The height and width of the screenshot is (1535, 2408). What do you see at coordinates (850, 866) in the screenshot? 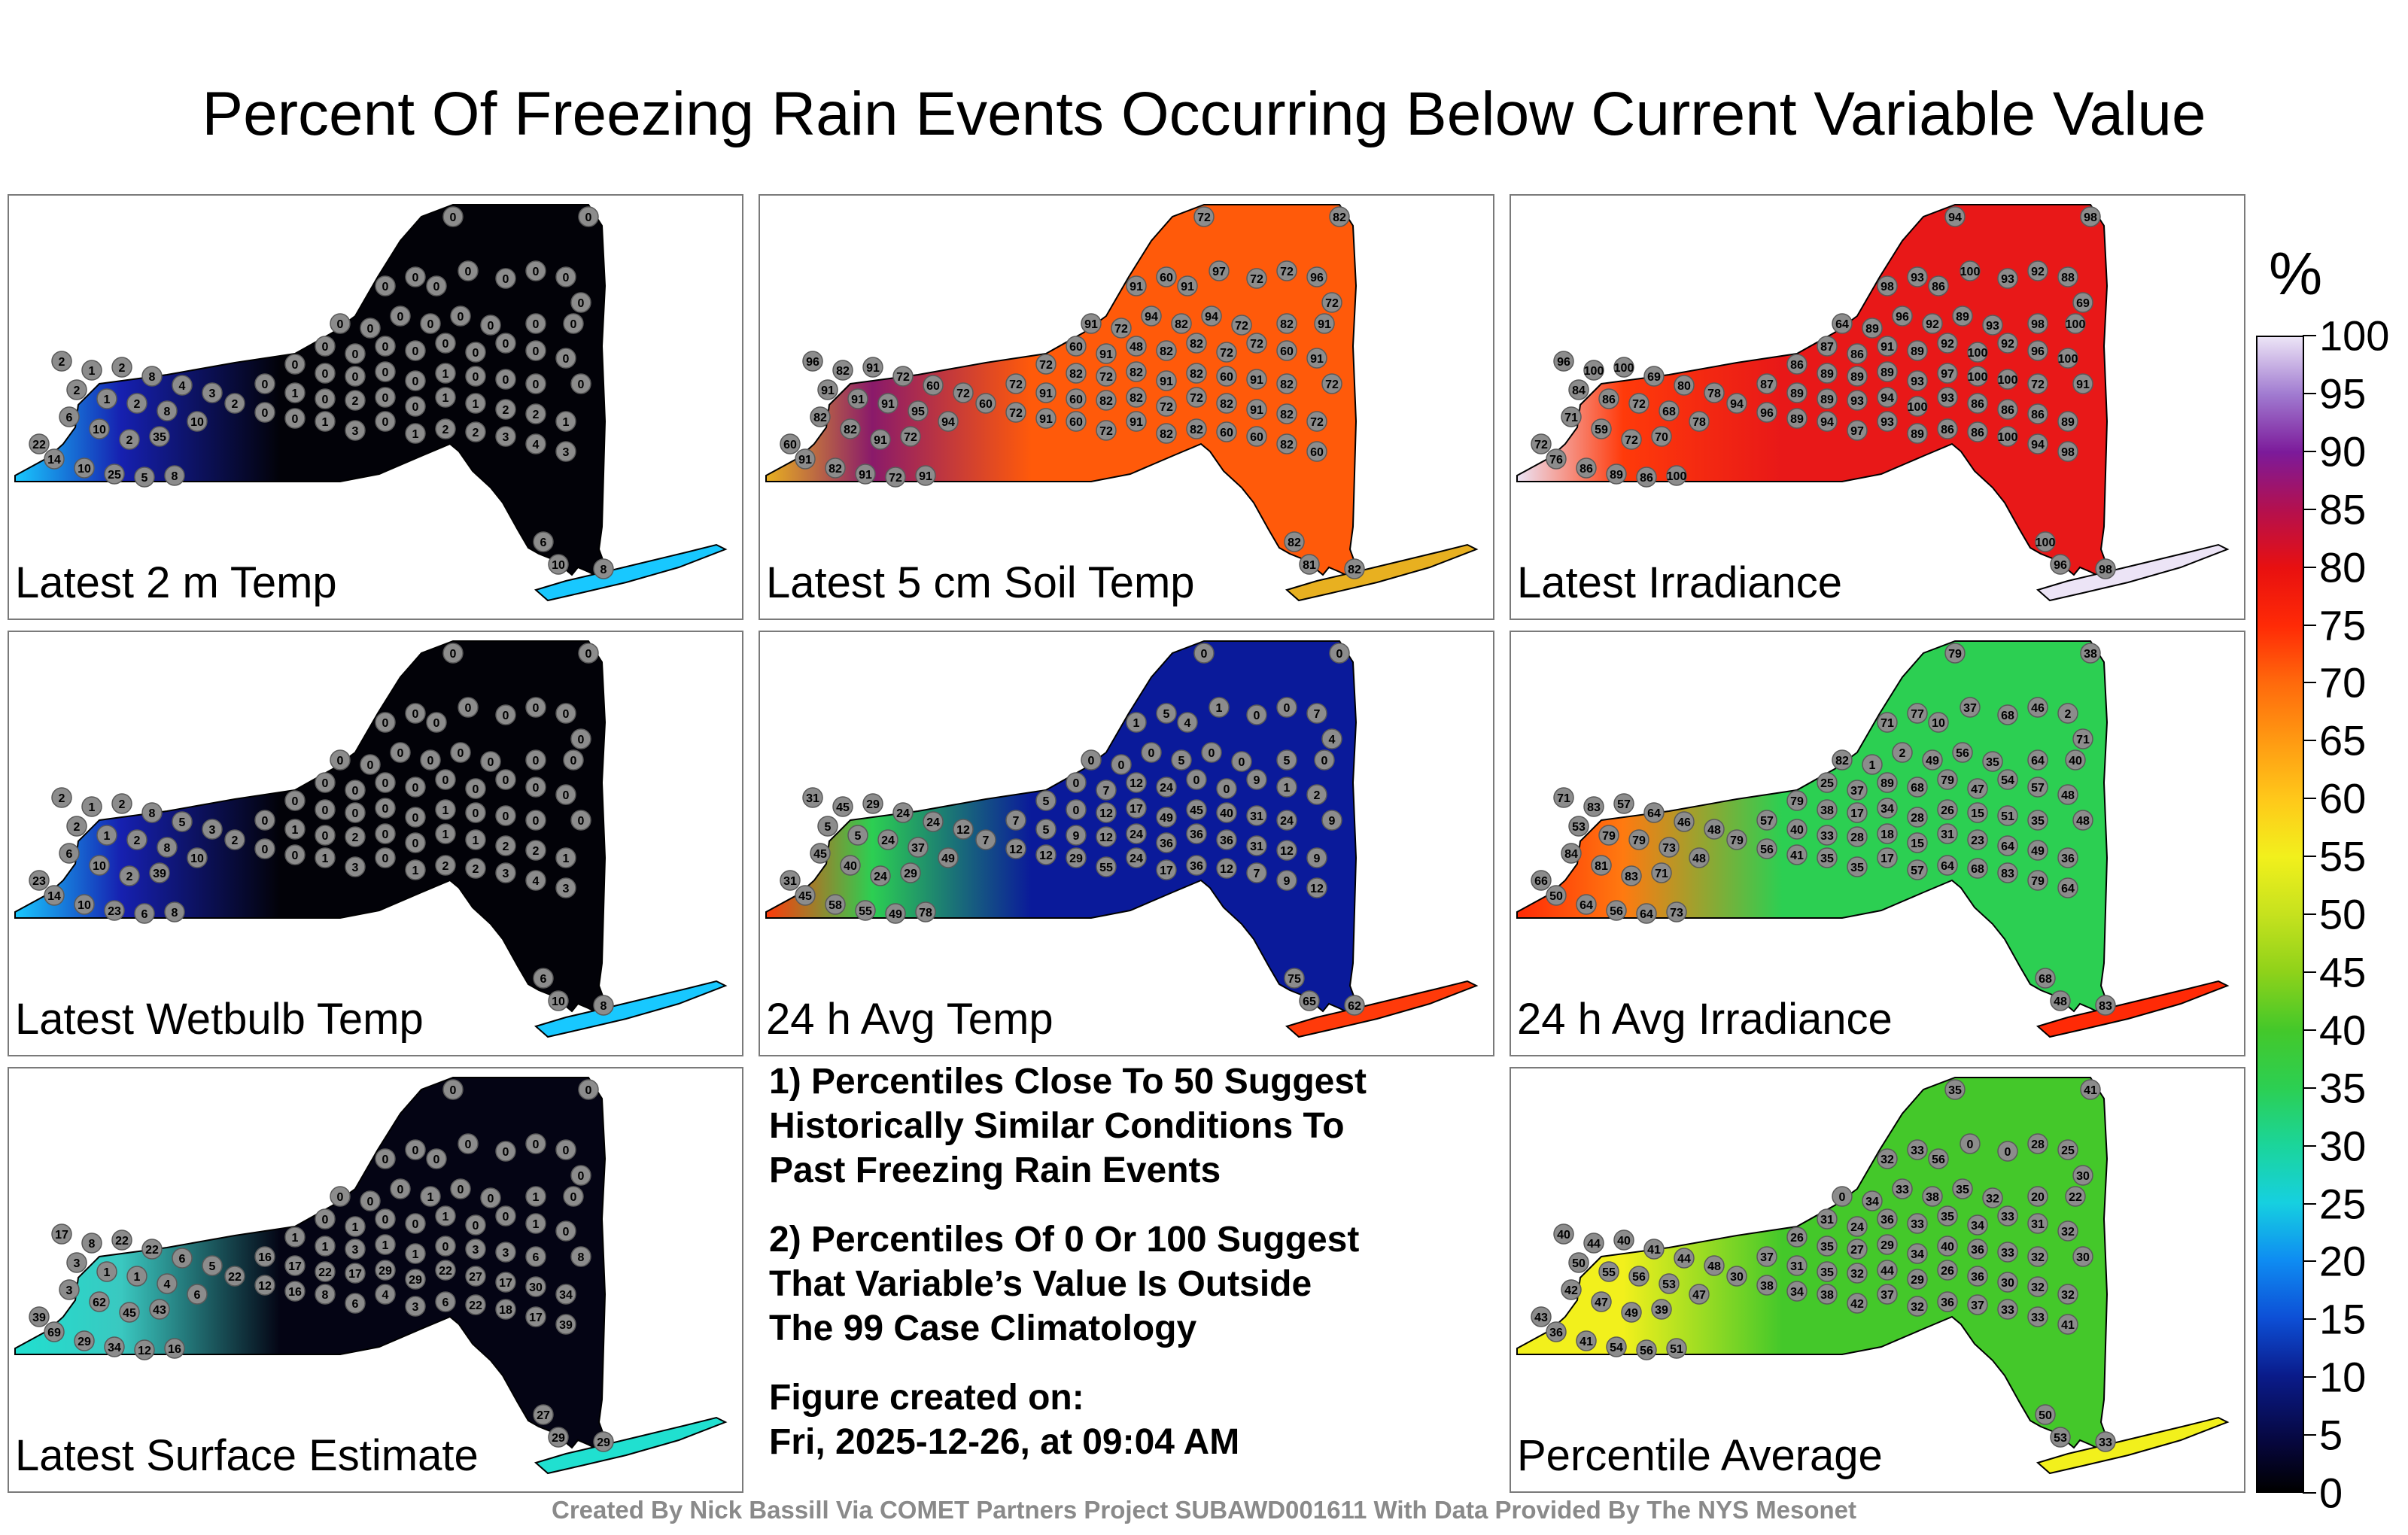
I see `station-value: 40` at bounding box center [850, 866].